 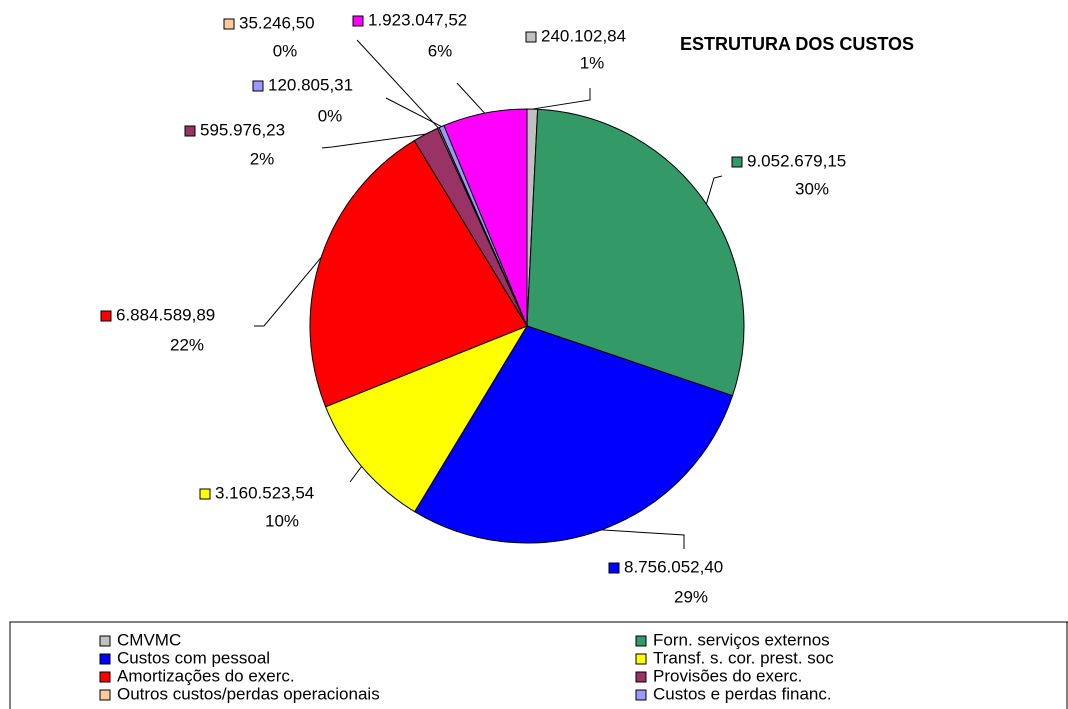 I want to click on legend-label: Transf. s. cor. prest. soc, so click(x=743, y=657).